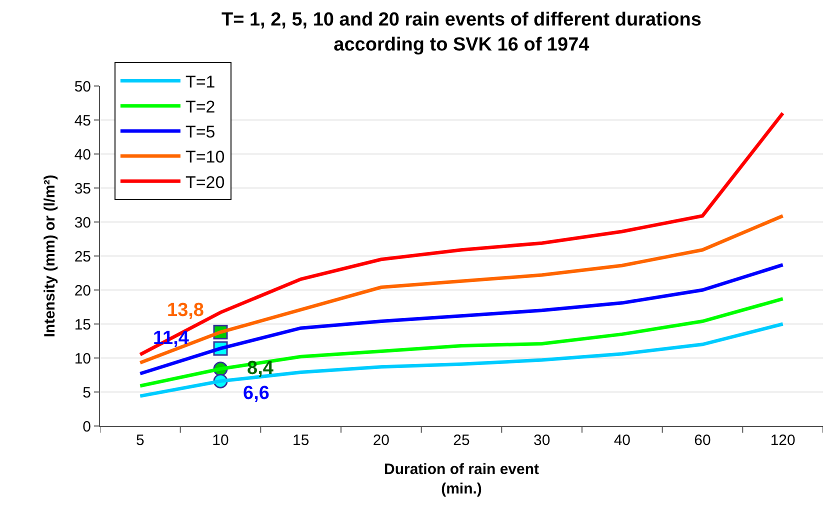 The height and width of the screenshot is (512, 839). I want to click on x-tick-label: 25, so click(461, 440).